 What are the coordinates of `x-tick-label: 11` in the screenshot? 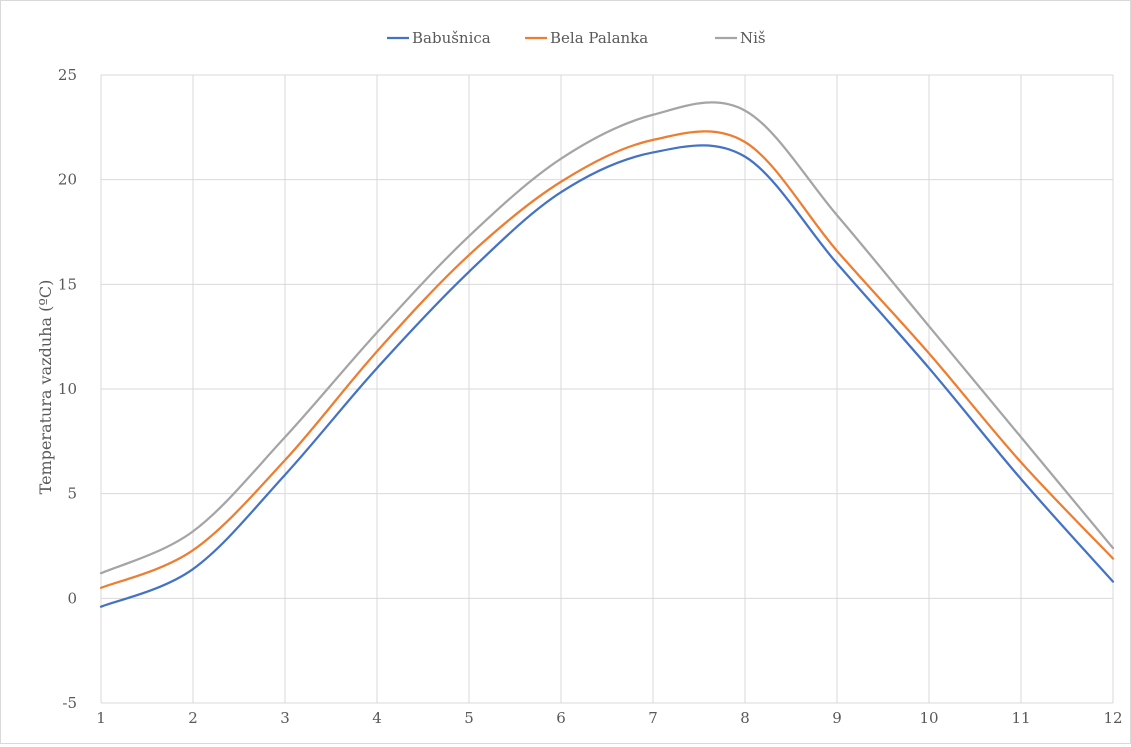 It's located at (1020, 718).